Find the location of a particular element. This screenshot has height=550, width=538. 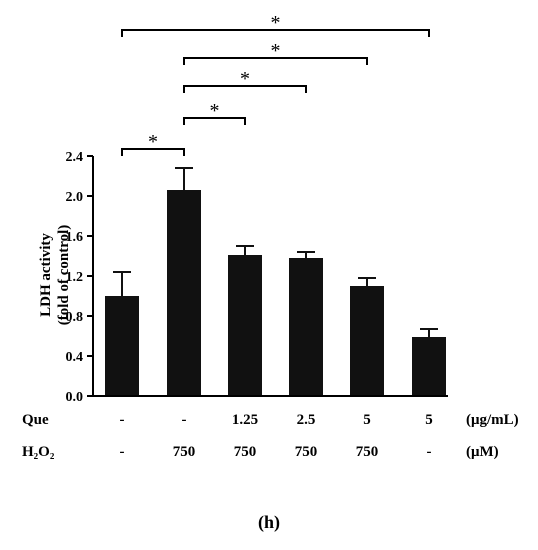

y-axis-sublabel: (fold of control) is located at coordinates (64, 275).